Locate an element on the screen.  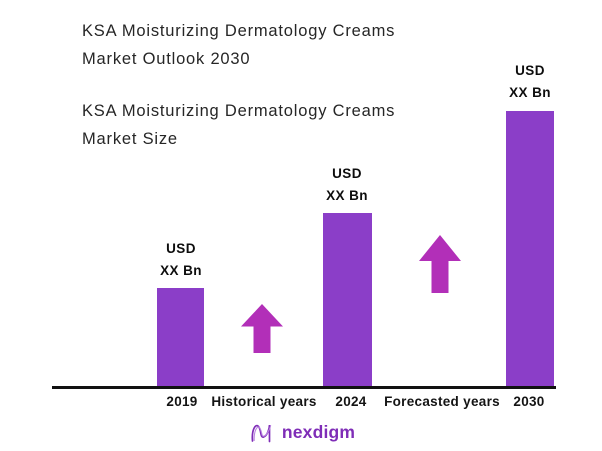
nexdigm-logo-icon is located at coordinates (261, 432).